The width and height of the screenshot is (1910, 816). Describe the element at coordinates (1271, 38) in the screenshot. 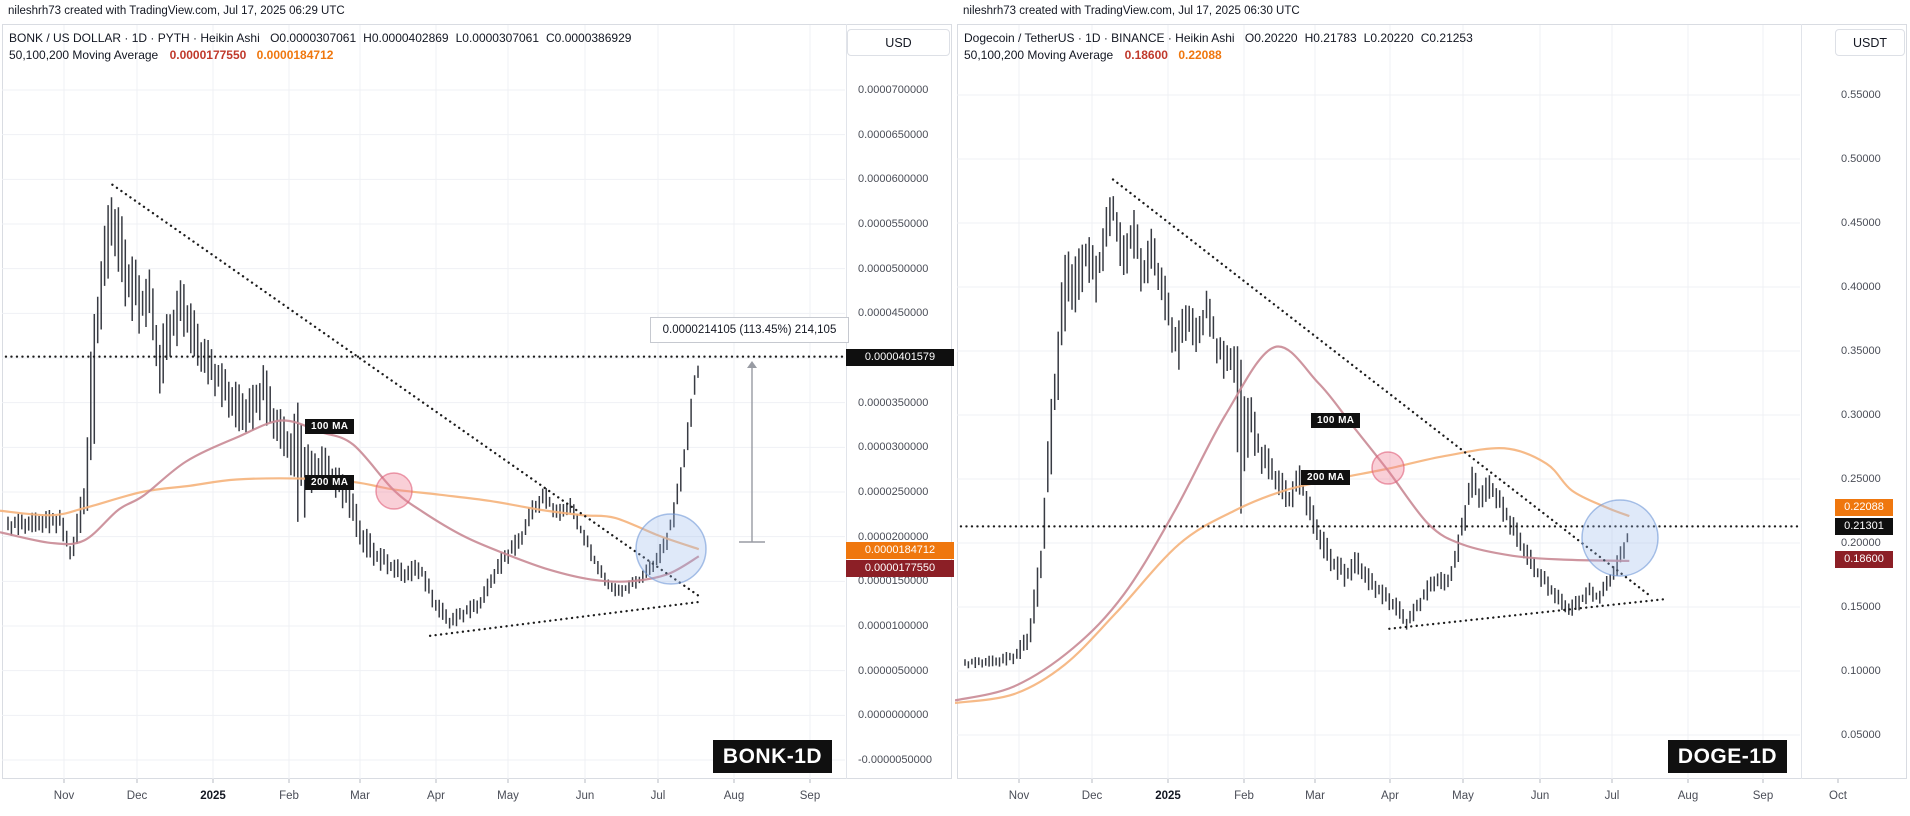

I see `open-value: O0.20220` at that location.